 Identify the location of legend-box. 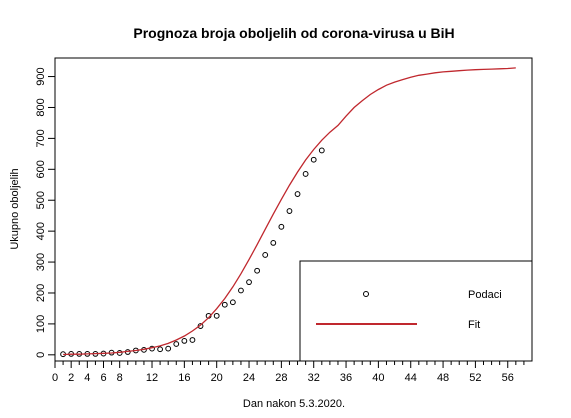
(416, 311).